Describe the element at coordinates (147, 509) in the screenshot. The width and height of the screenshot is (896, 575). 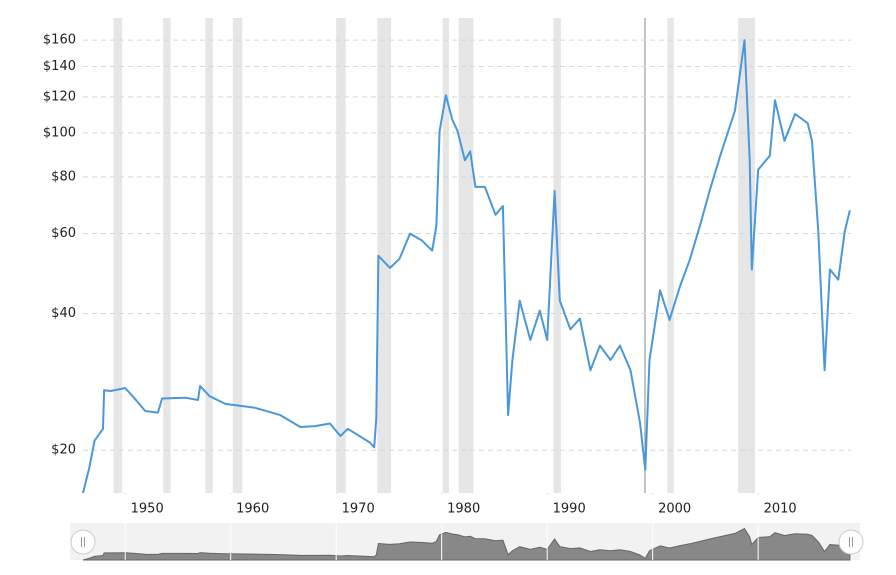
I see `x-tick-label: 1950` at that location.